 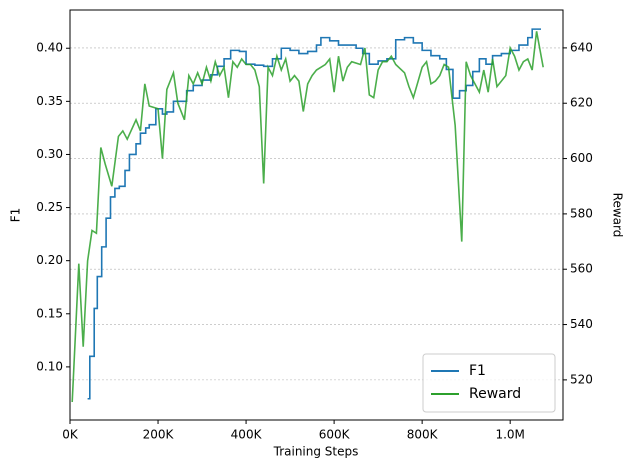 I want to click on y2-tick-label: 580, so click(x=581, y=213).